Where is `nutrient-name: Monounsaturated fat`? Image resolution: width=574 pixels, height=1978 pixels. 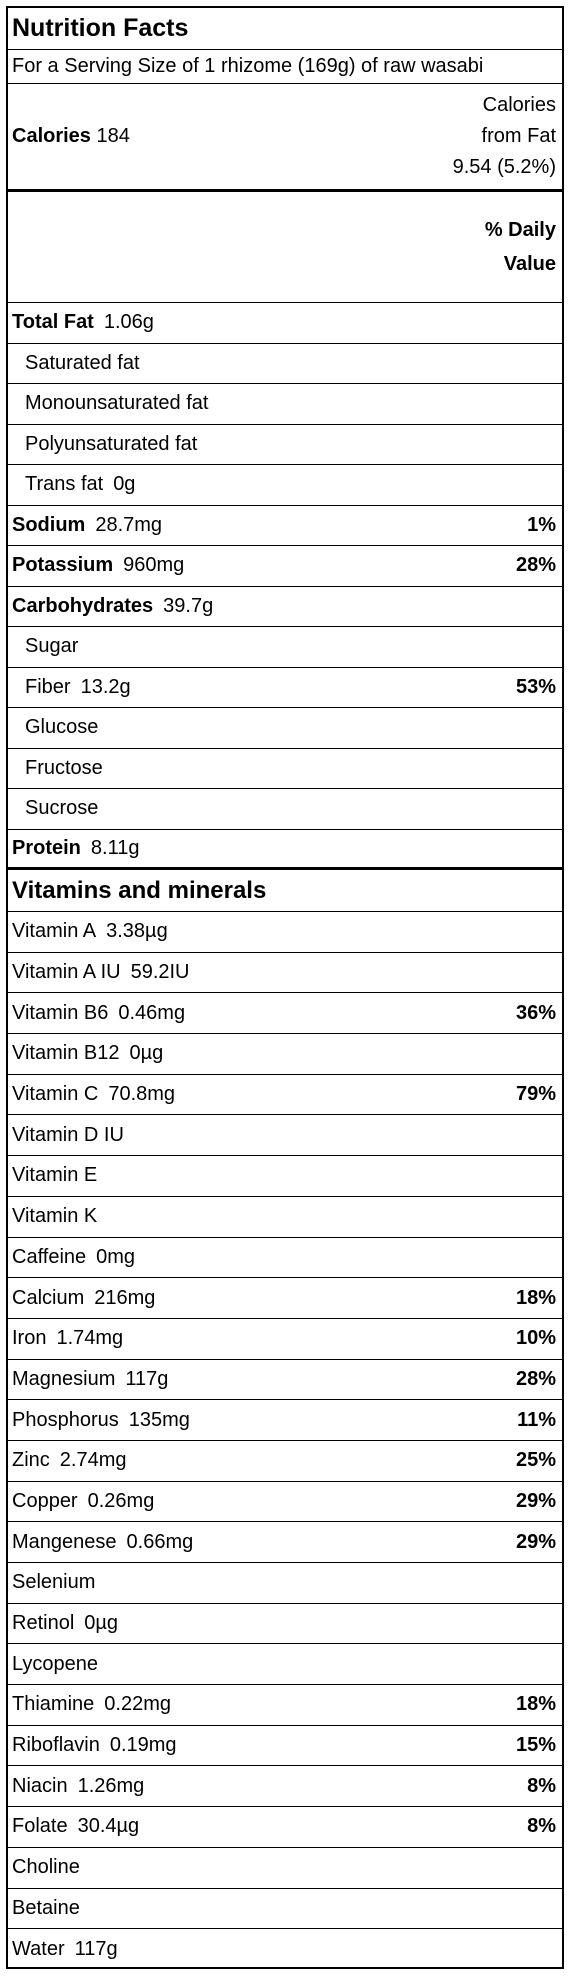 nutrient-name: Monounsaturated fat is located at coordinates (117, 403).